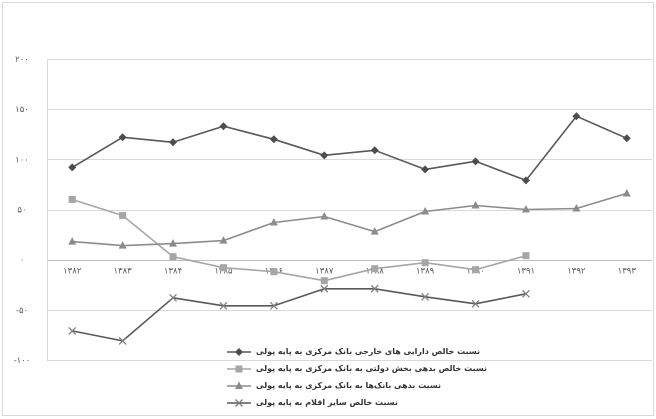 The width and height of the screenshot is (656, 419). I want to click on legend-item: نسبت خالص سایر اقلام به پایه پولی, so click(356, 402).